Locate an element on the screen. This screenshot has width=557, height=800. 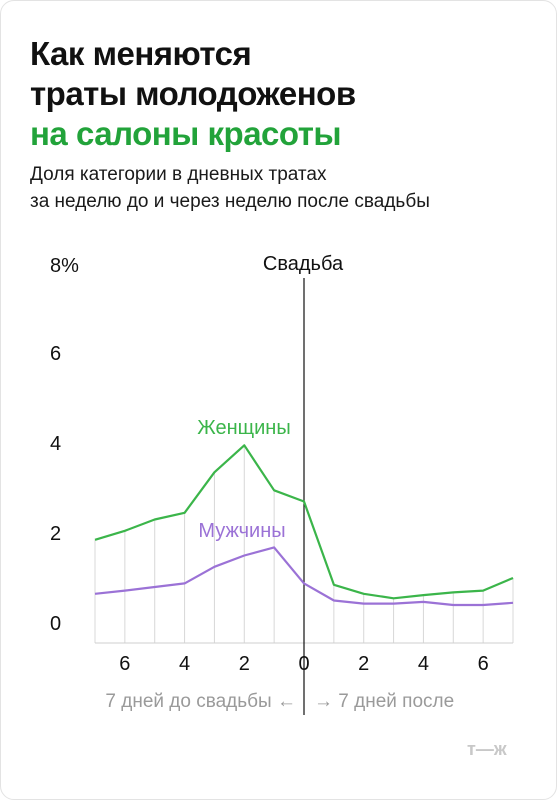
series-line-men is located at coordinates (304, 576).